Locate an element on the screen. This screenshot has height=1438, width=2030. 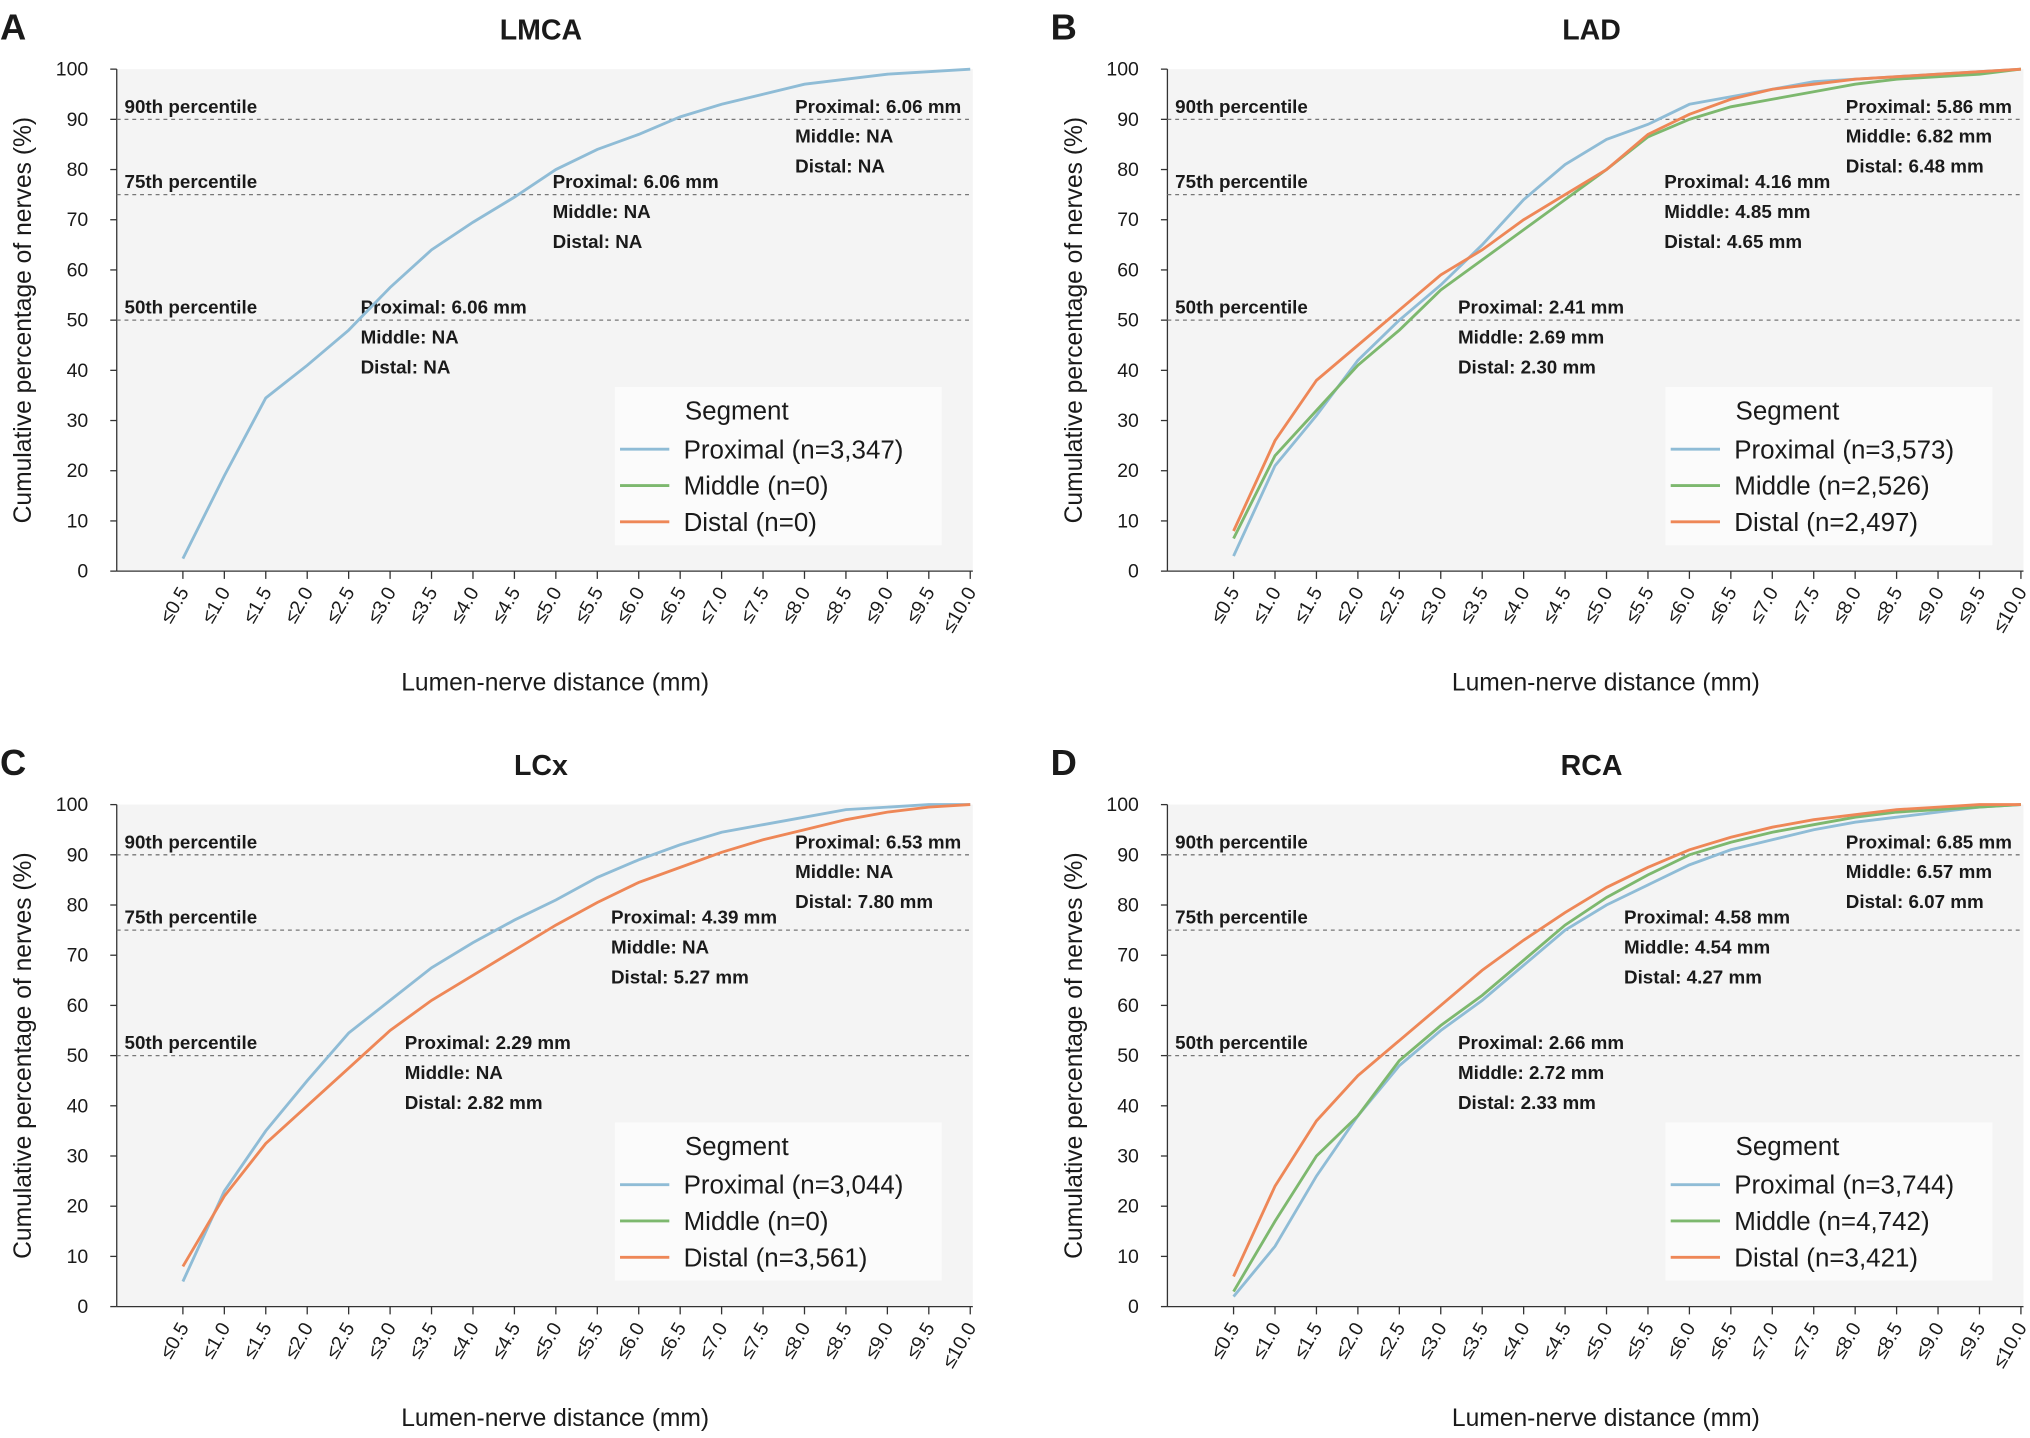
x-tick-label: ≤7.0 is located at coordinates (714, 605).